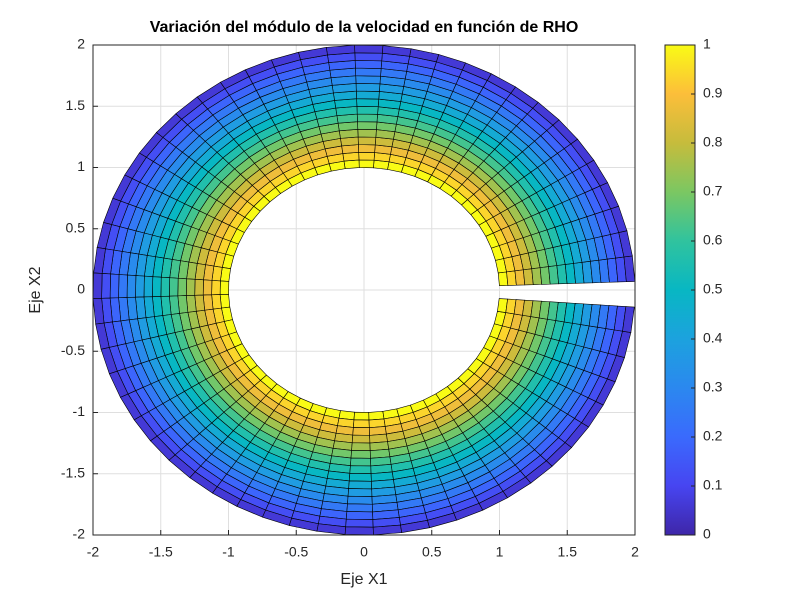 This screenshot has width=800, height=600. What do you see at coordinates (93, 552) in the screenshot?
I see `x-tick-label: -2` at bounding box center [93, 552].